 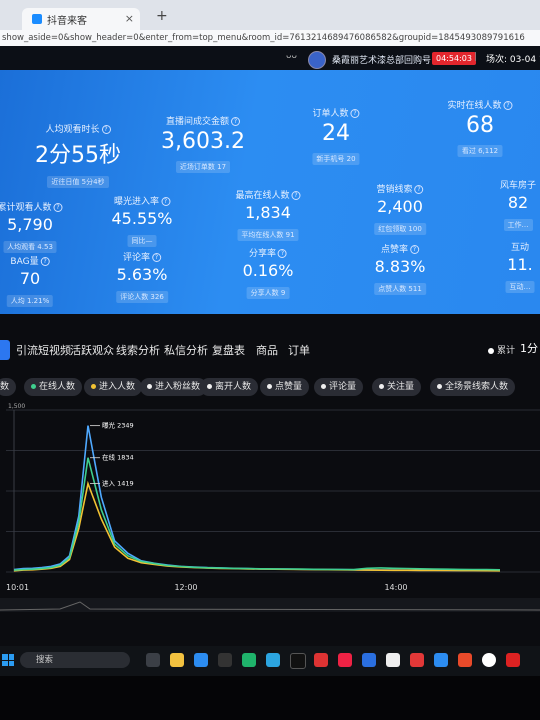 What do you see at coordinates (53, 387) in the screenshot?
I see `chip-online: 在线人数` at bounding box center [53, 387].